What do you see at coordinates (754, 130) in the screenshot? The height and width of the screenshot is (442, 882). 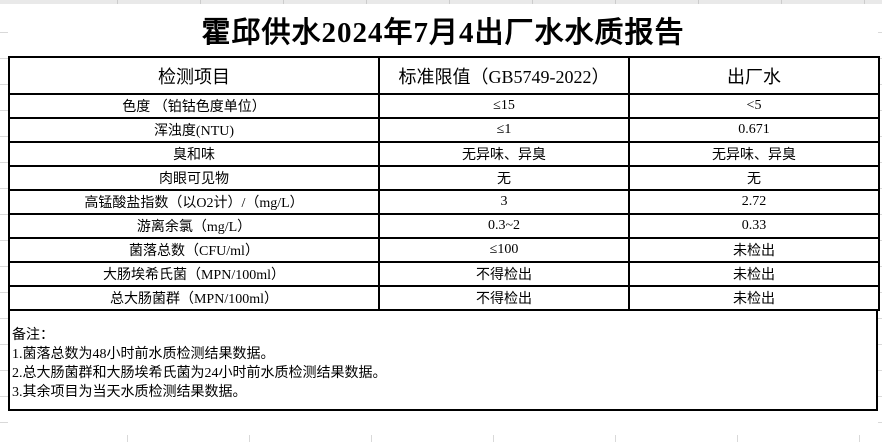 I see `outlet-water-cell: 0.671` at bounding box center [754, 130].